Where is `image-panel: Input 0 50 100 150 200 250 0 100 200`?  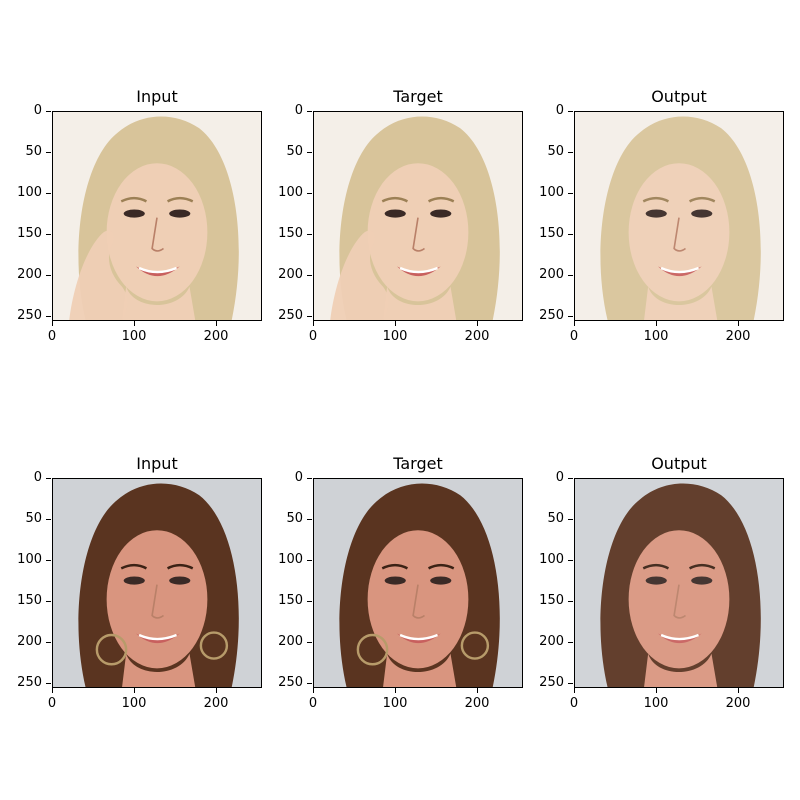
image-panel: Input 0 50 100 150 200 250 0 100 200 is located at coordinates (164, 596).